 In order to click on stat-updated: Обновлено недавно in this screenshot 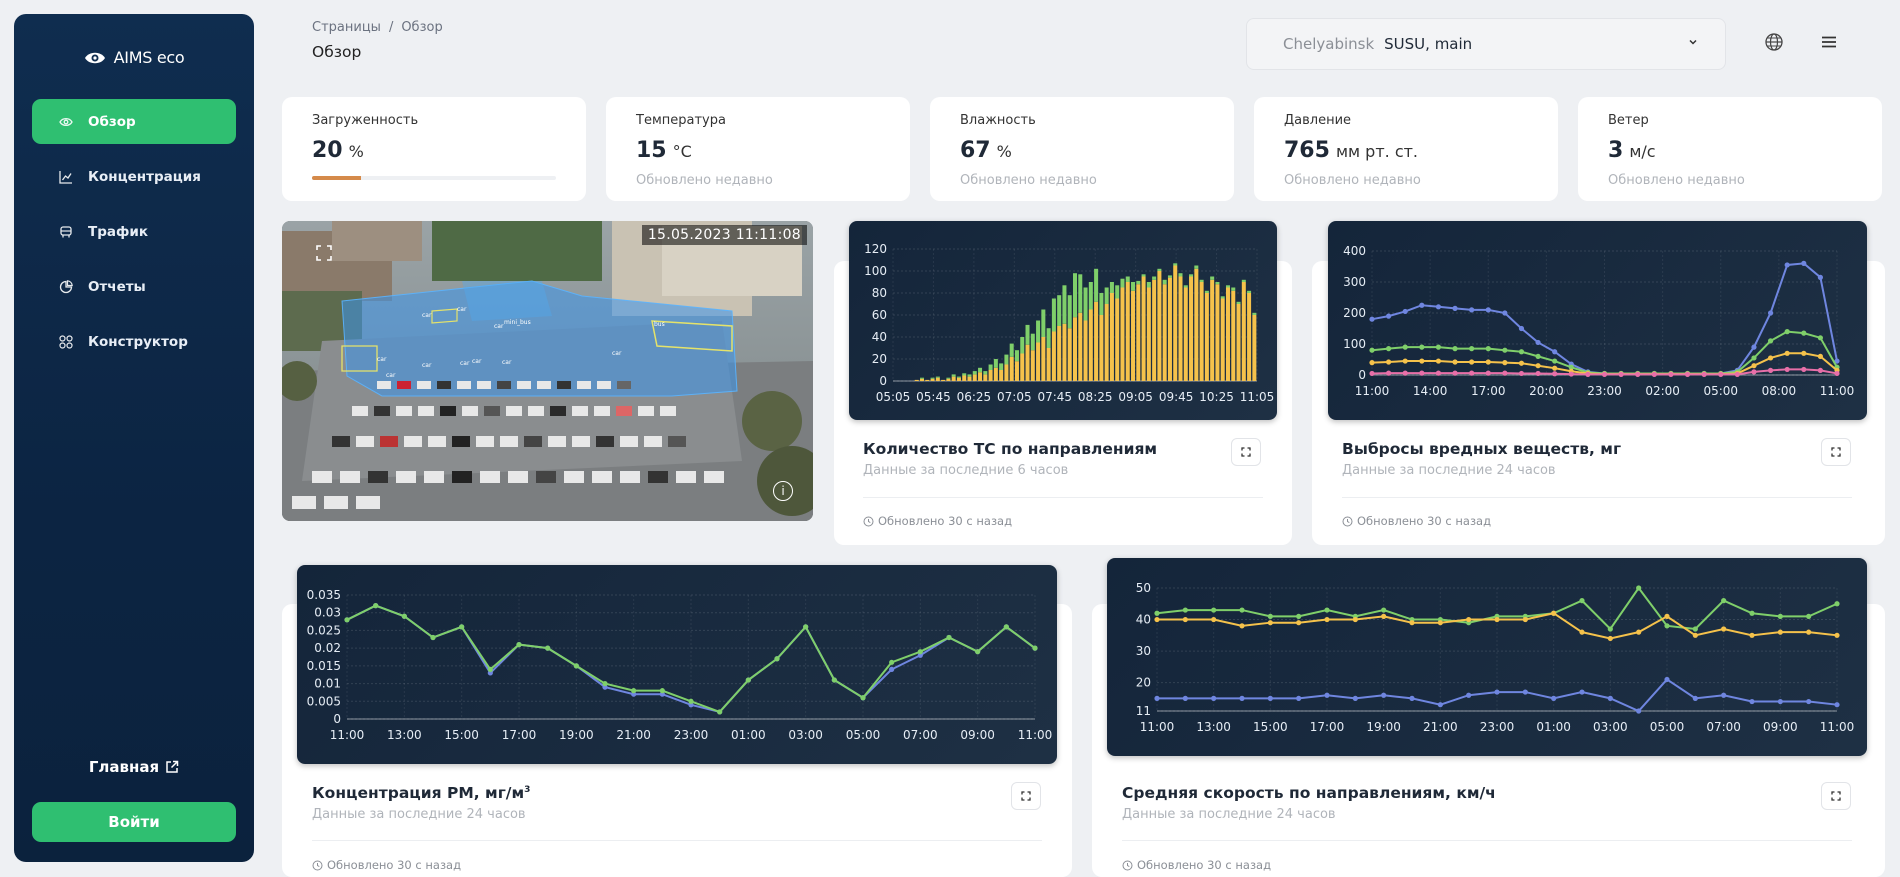, I will do `click(1352, 180)`.